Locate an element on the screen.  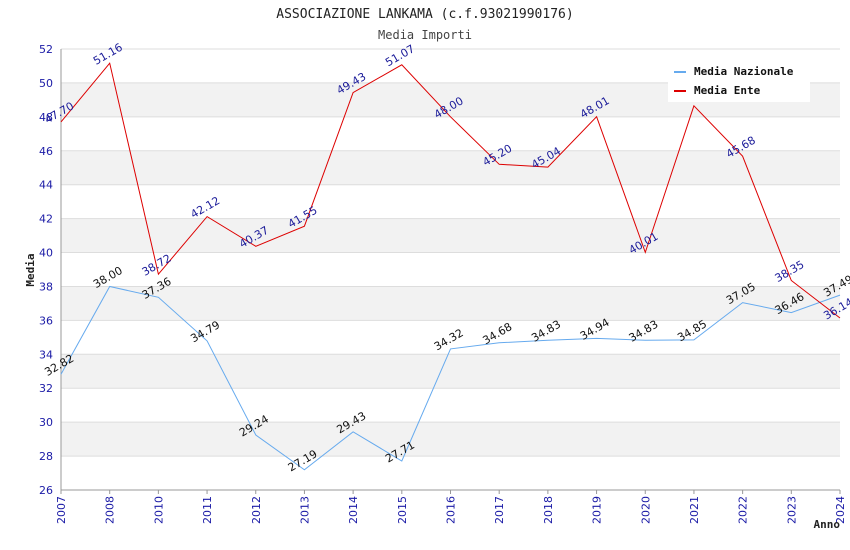
data-label: 34.32 is located at coordinates (449, 339).